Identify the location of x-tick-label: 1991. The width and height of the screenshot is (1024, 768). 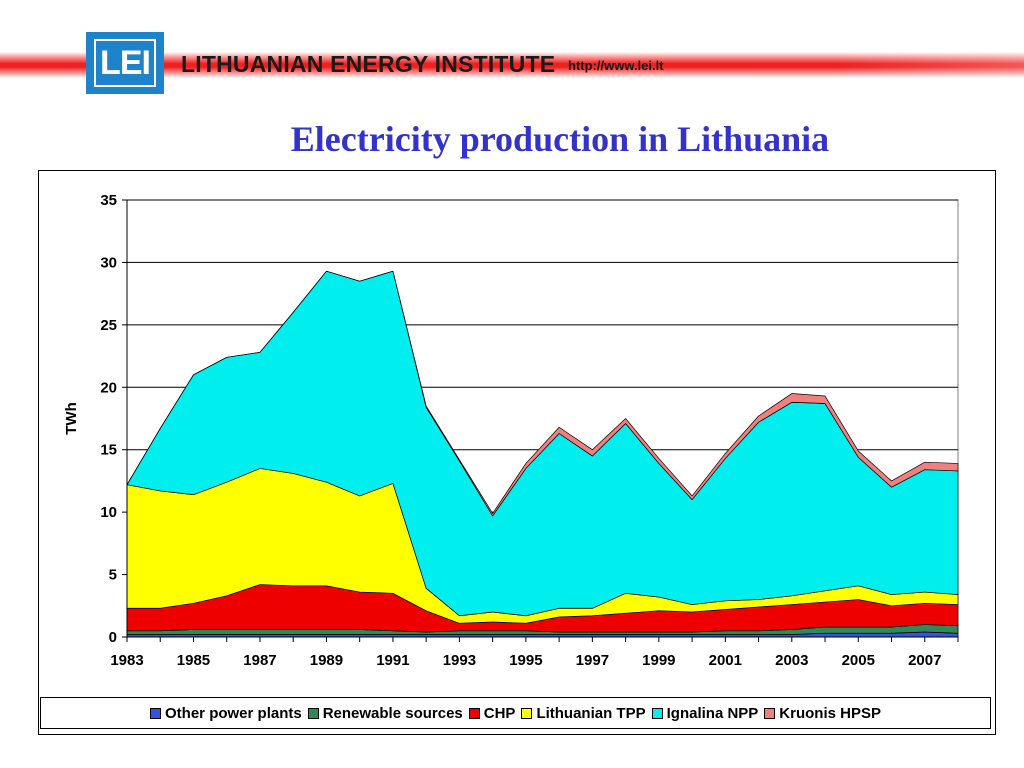
(392, 660).